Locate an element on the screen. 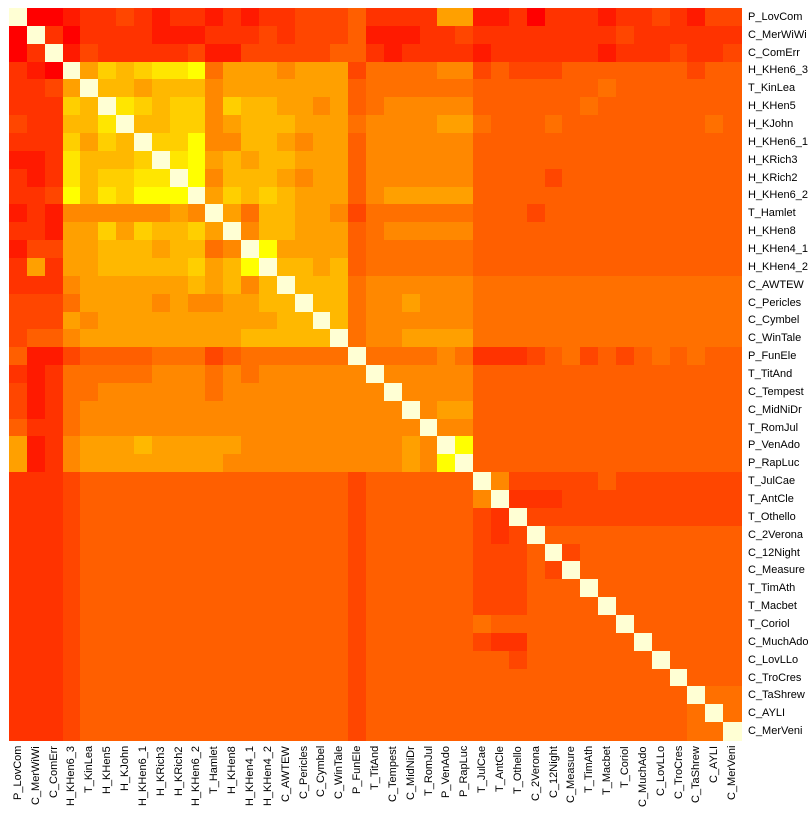  row-label: C_MerVeni is located at coordinates (775, 731).